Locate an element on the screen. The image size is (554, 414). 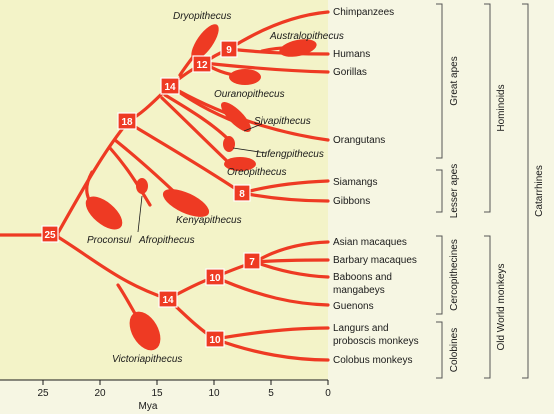
axis-tick-label: 25 is located at coordinates (43, 393).